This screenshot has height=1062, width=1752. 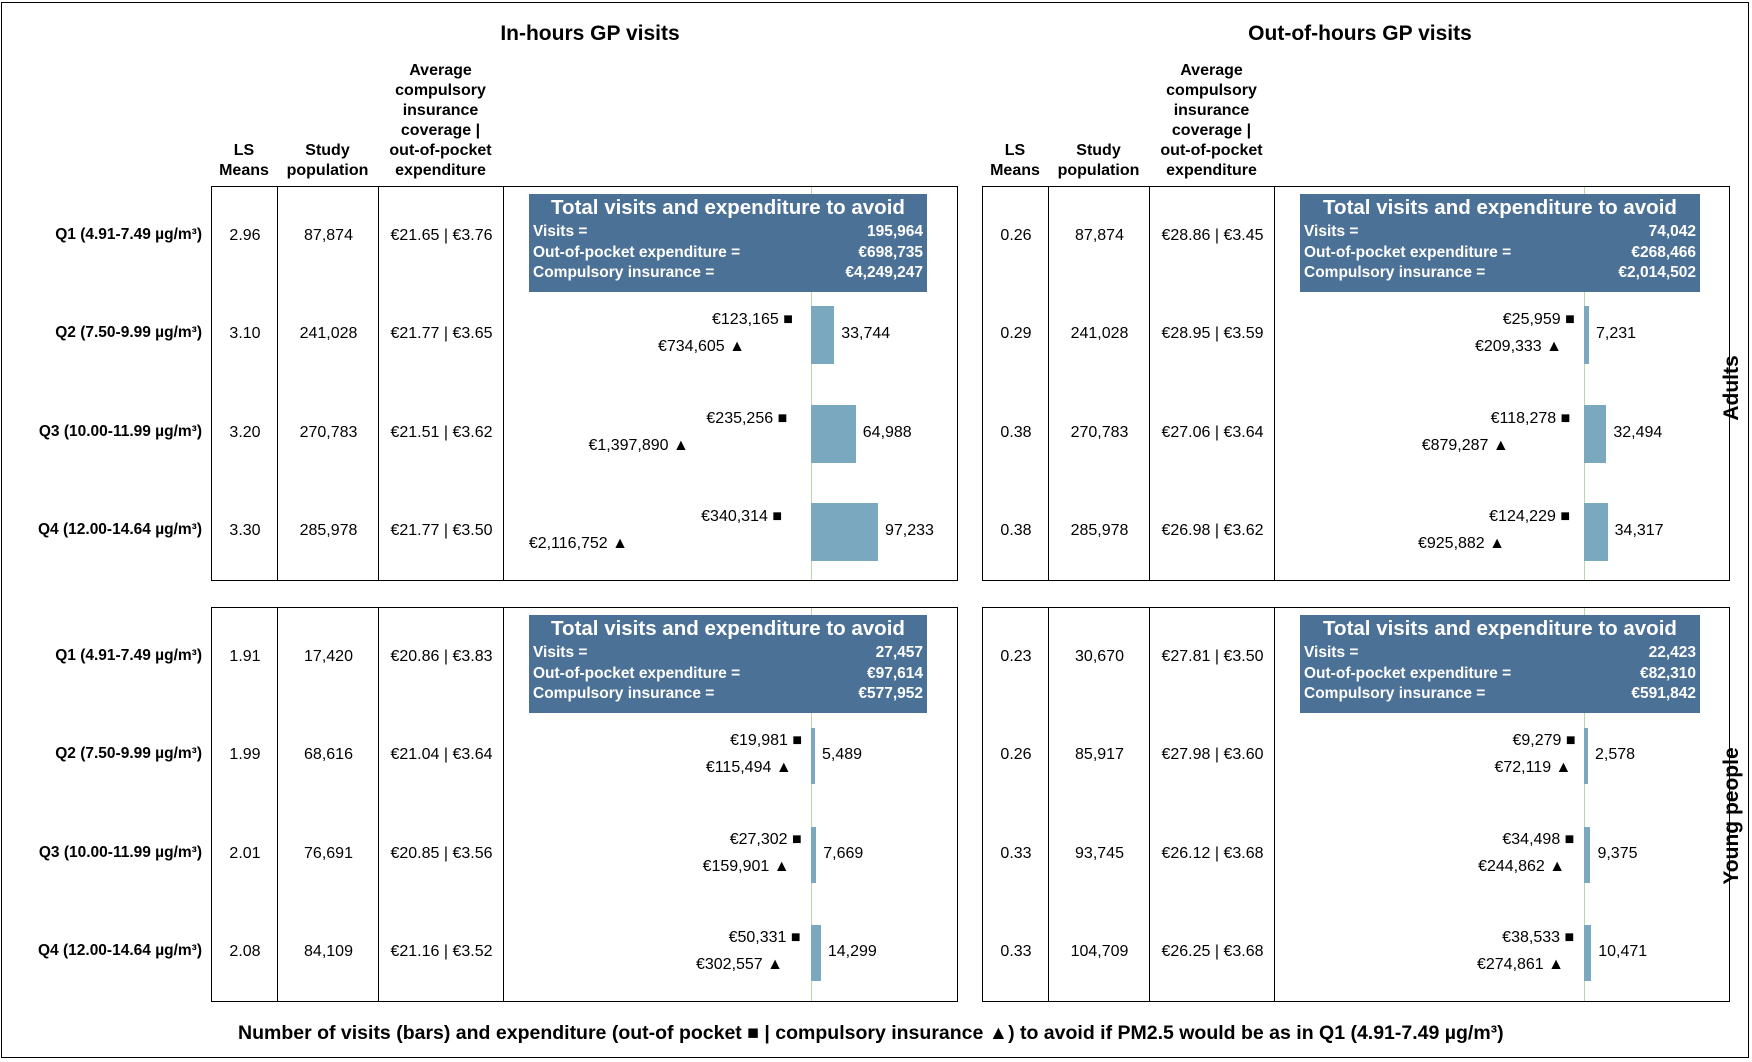 I want to click on column-header-line: Means, so click(x=1015, y=170).